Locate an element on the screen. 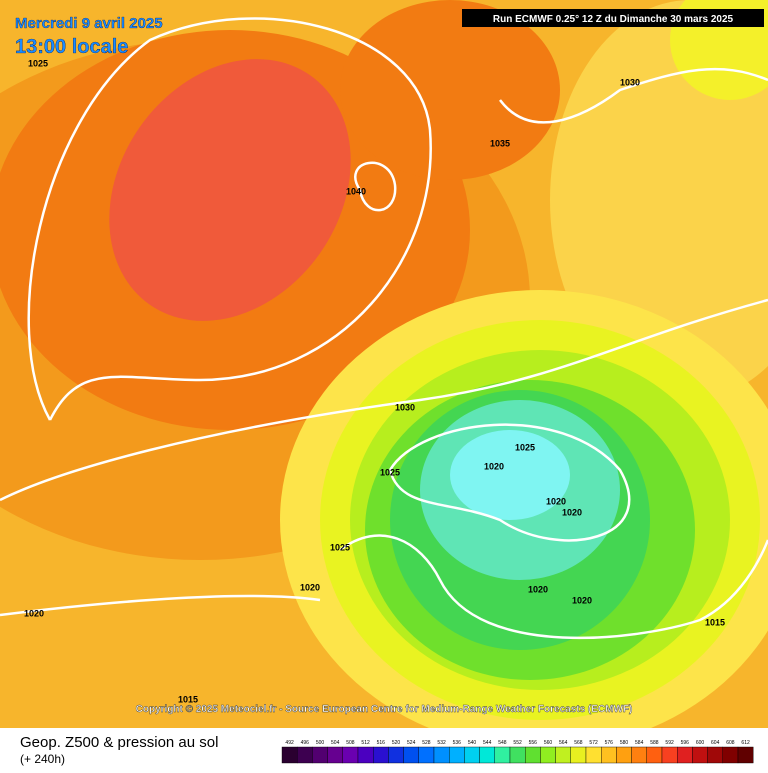 This screenshot has height=773, width=768. legend-label: 556 is located at coordinates (533, 743).